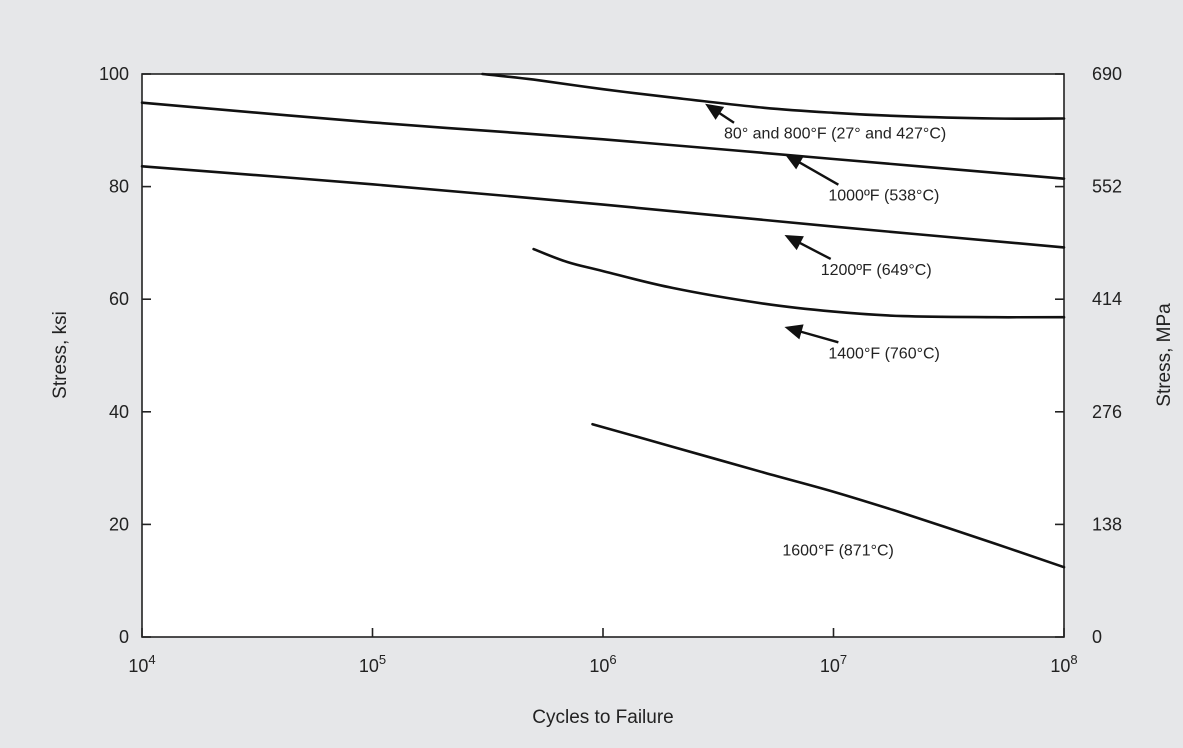 The height and width of the screenshot is (748, 1183). What do you see at coordinates (119, 412) in the screenshot?
I see `y-tick-label-left: 40` at bounding box center [119, 412].